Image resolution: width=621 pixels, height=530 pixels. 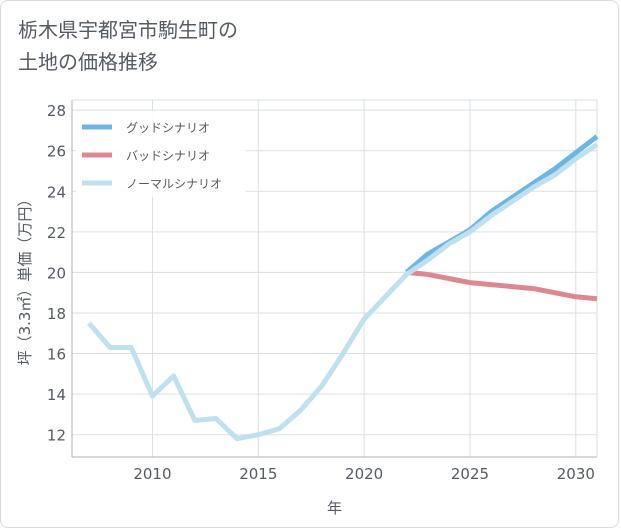 I want to click on y-tick-label: 18, so click(x=56, y=314).